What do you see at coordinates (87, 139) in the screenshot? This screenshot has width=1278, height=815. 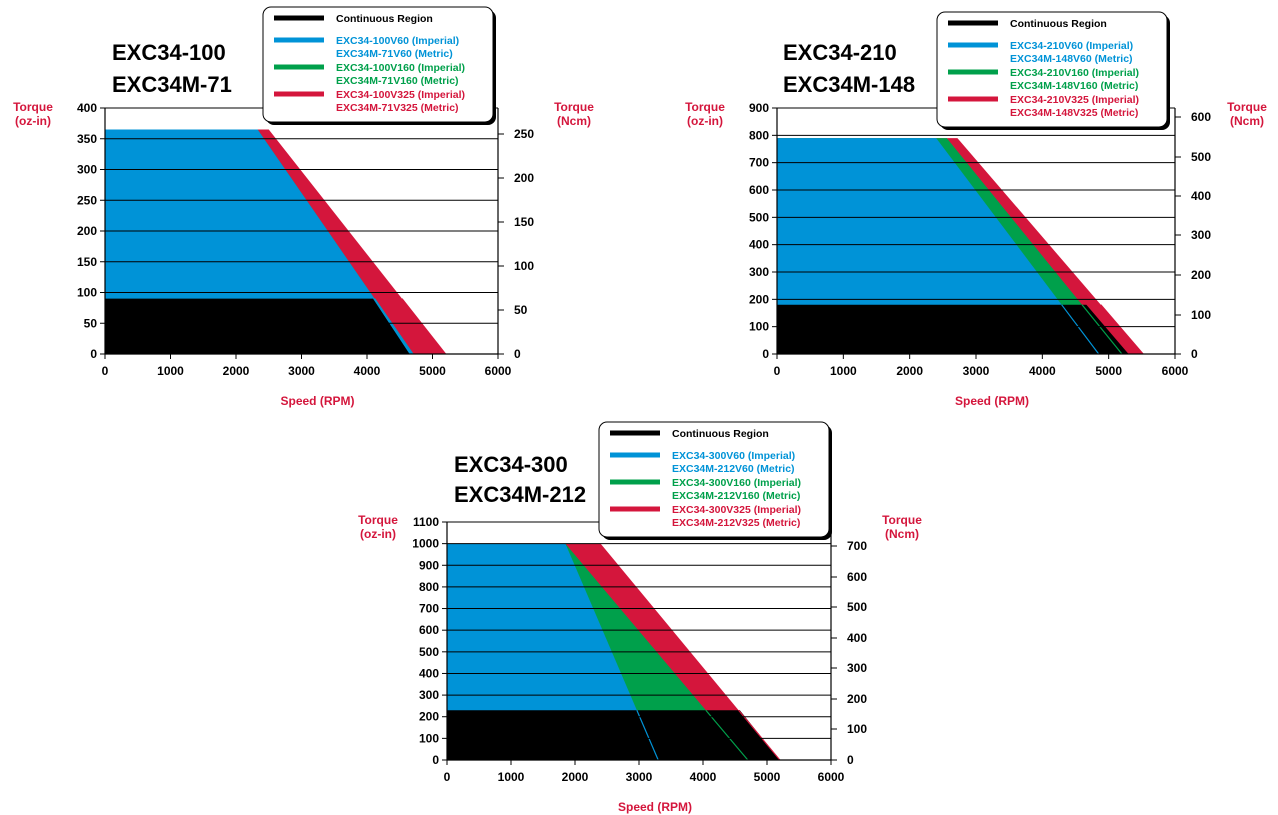 I see `y-tick-label-left: 350` at bounding box center [87, 139].